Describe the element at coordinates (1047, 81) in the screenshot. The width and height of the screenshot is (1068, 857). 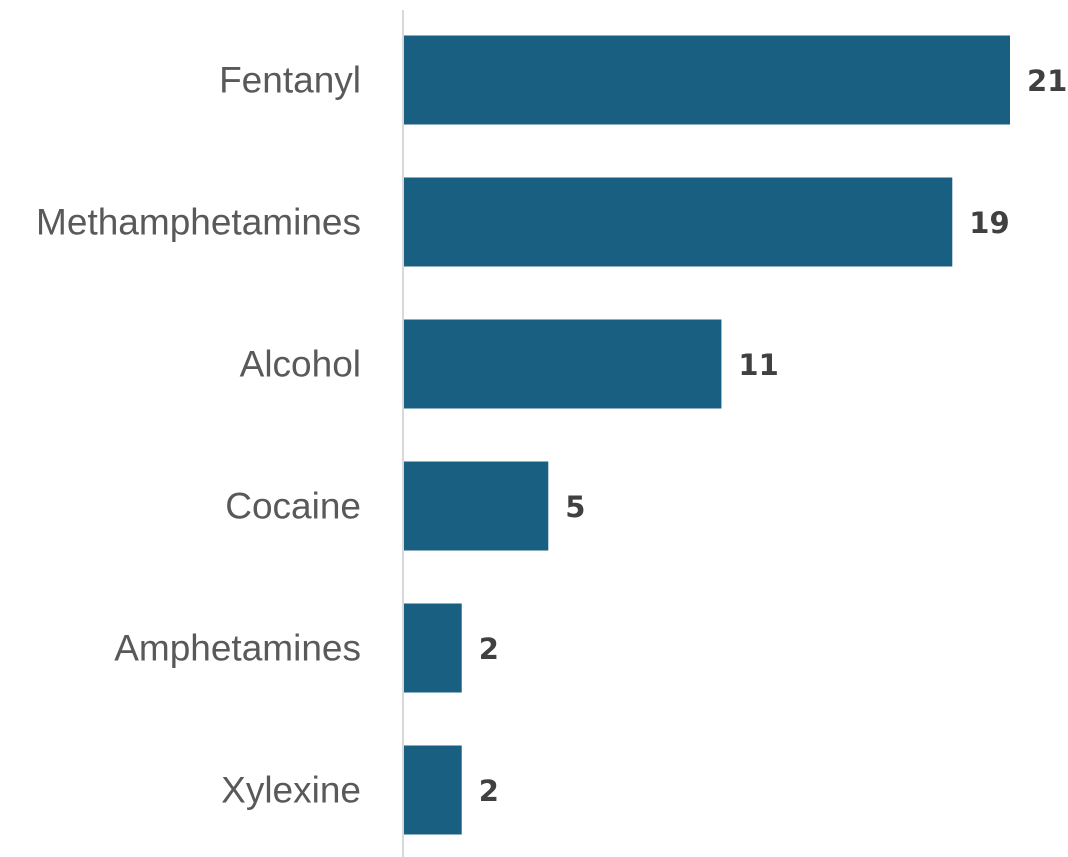
I see `value-label-fentanyl: 21` at that location.